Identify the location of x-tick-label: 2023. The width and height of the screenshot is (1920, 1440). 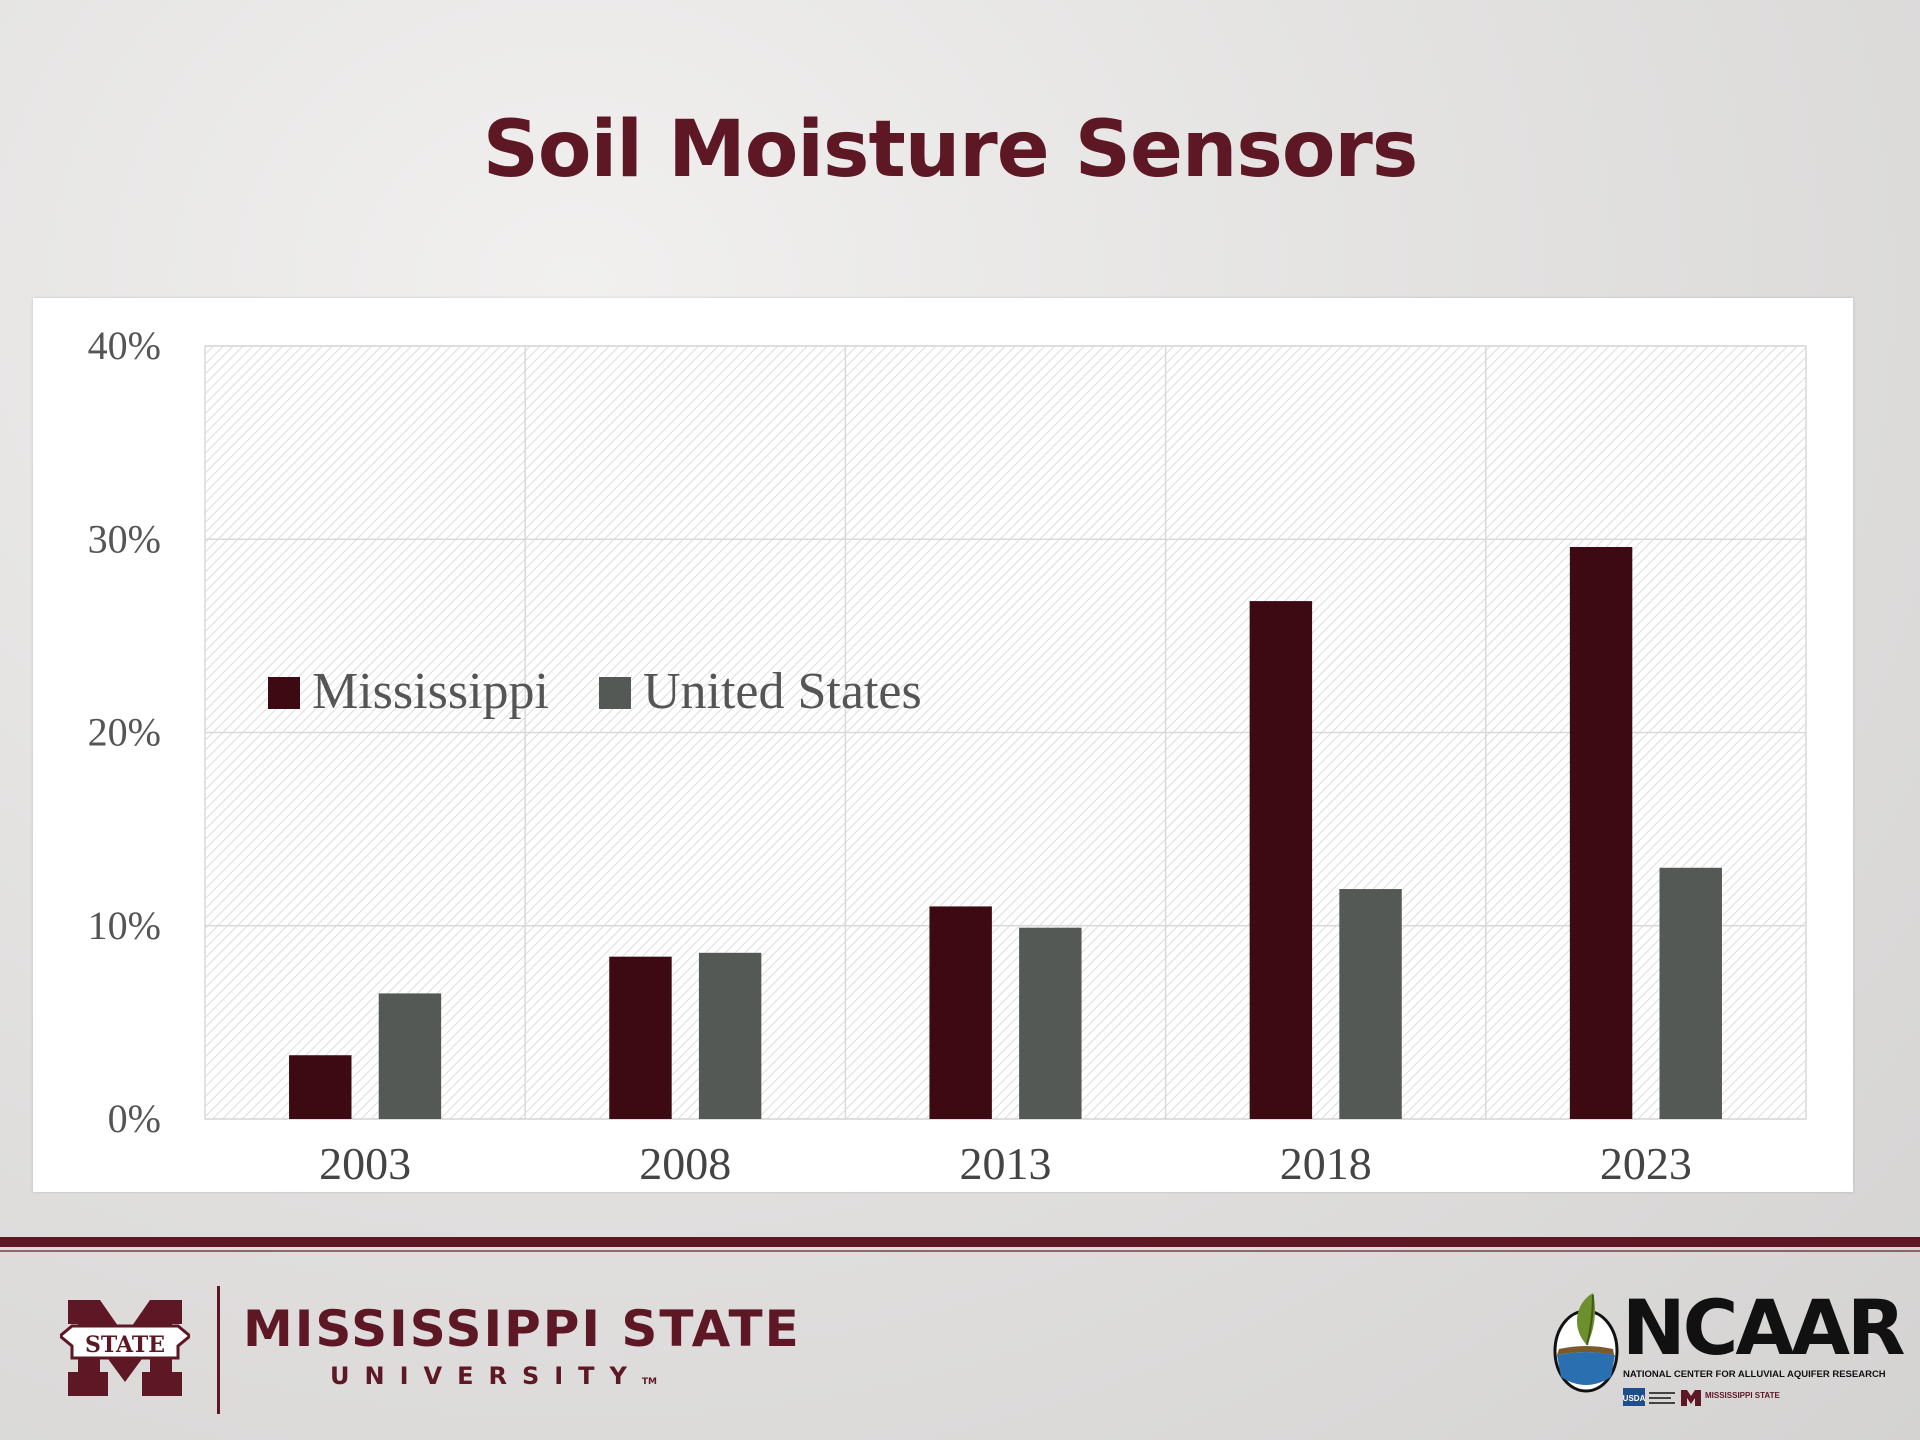
(1646, 1163).